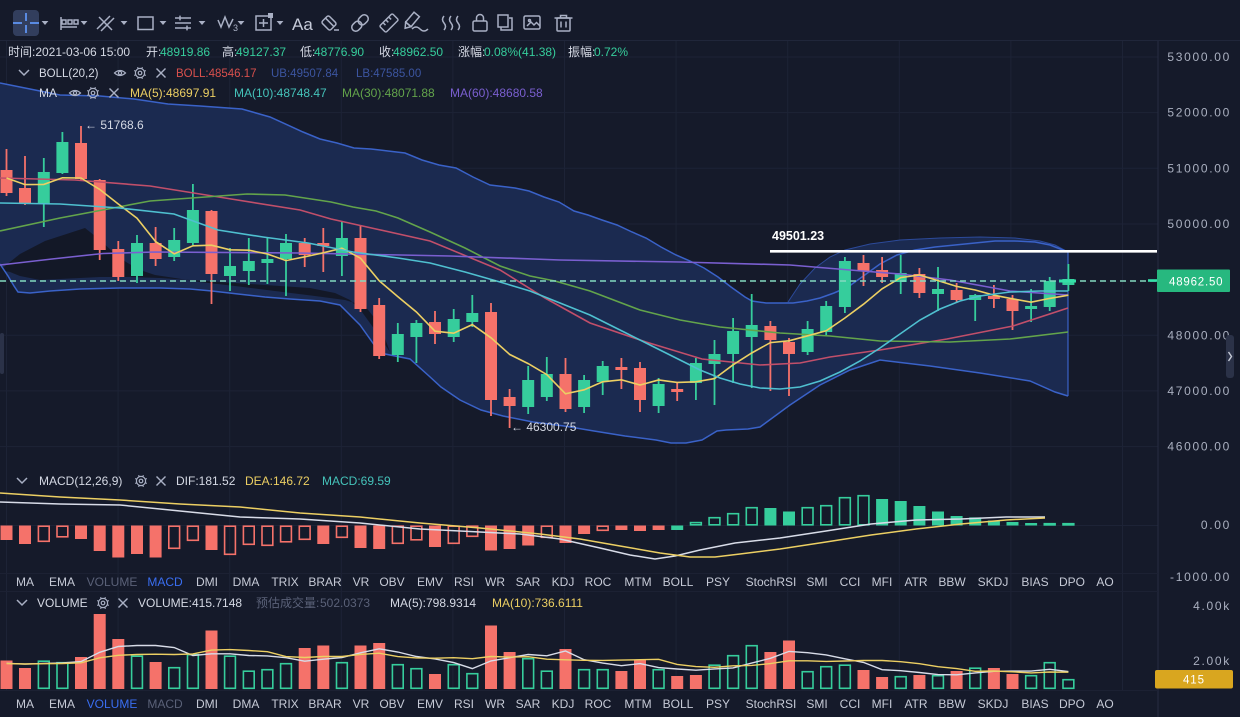 The width and height of the screenshot is (1240, 717). What do you see at coordinates (69, 52) in the screenshot?
I see `svg-text: 时间:2021-03-06 15:00` at bounding box center [69, 52].